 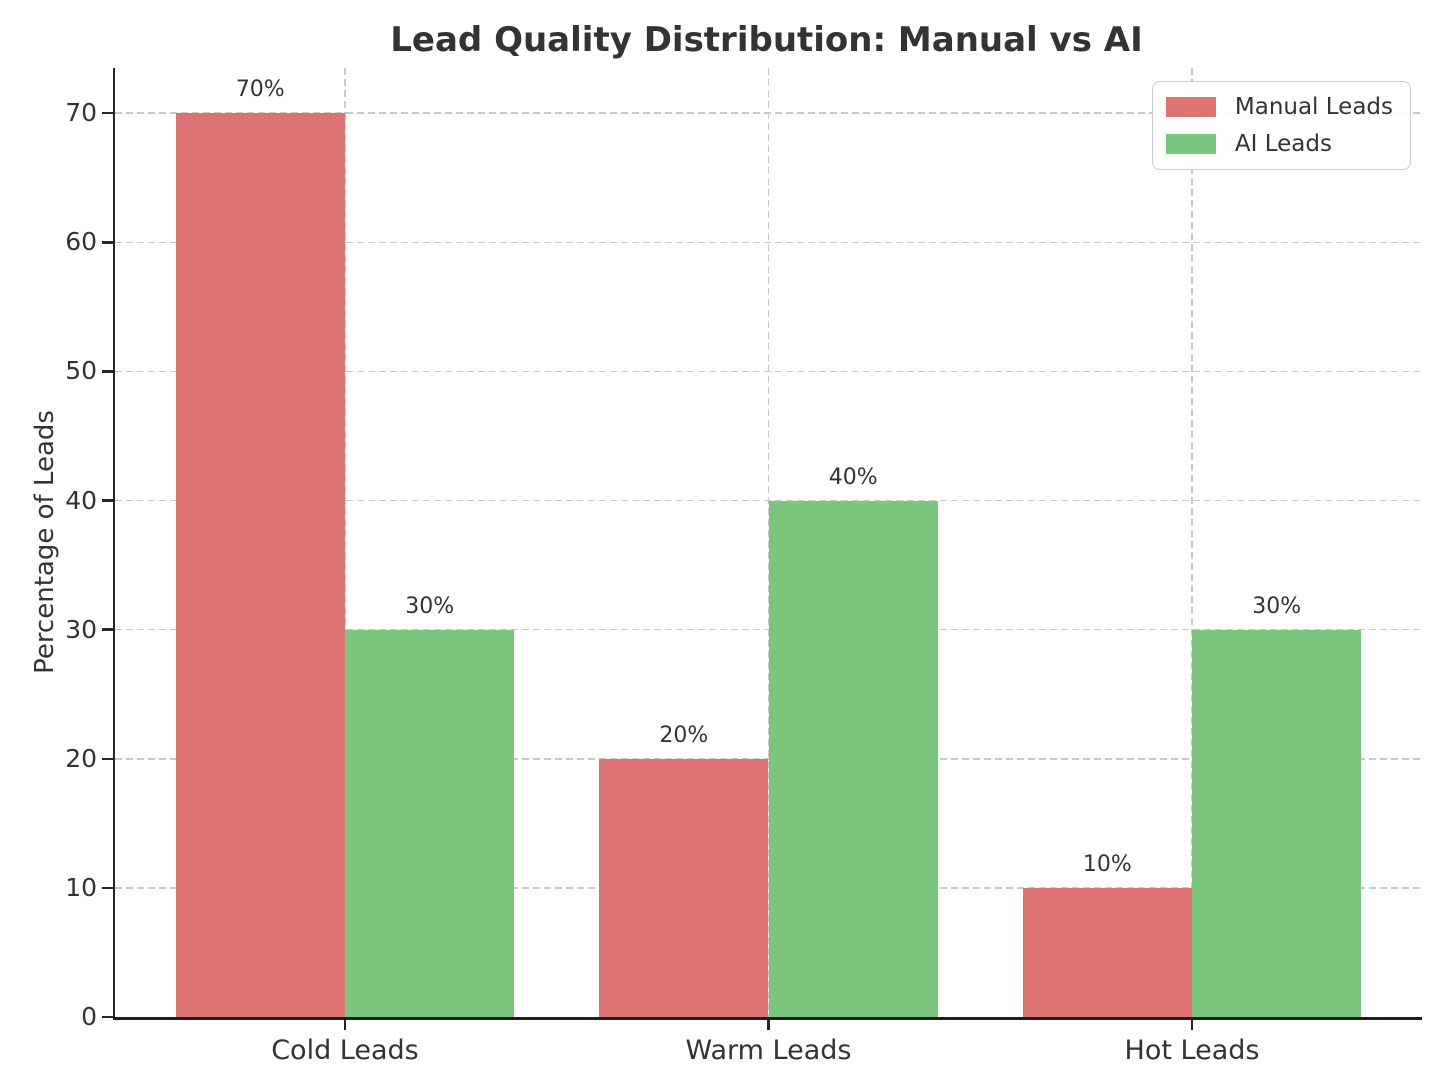 I want to click on x-tick-label-hot-leads: Hot Leads, so click(x=1192, y=1050).